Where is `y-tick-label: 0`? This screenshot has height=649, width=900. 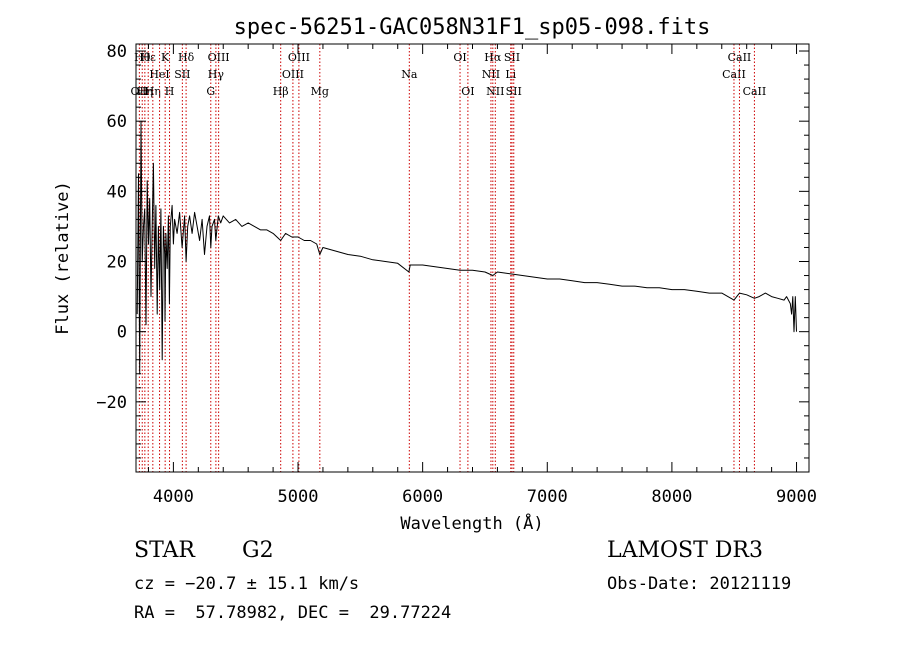
y-tick-label: 0 is located at coordinates (122, 333).